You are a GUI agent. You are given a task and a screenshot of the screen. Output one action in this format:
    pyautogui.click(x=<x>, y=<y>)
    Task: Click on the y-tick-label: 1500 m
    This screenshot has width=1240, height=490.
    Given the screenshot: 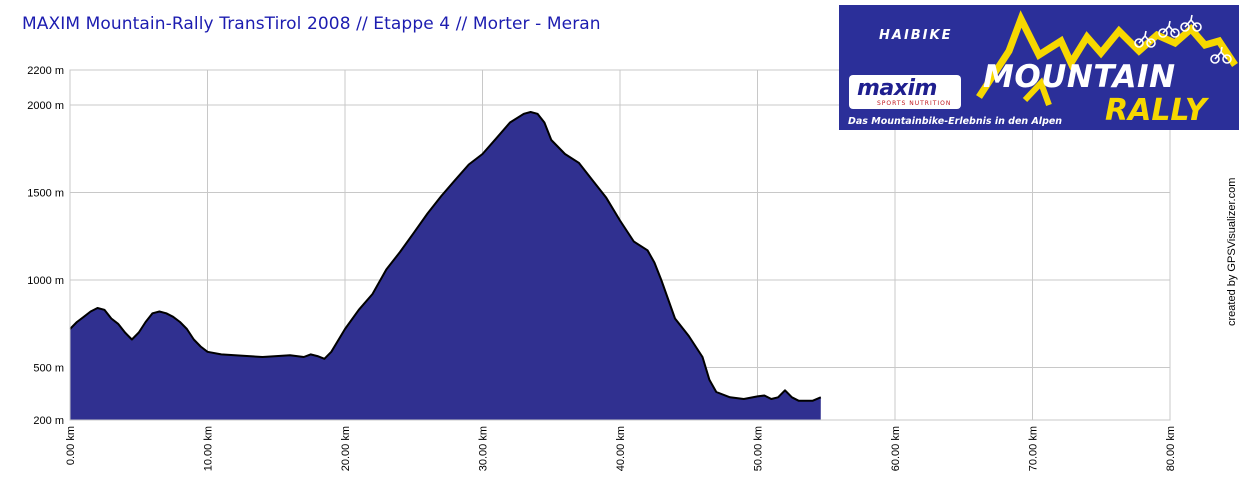 What is the action you would take?
    pyautogui.click(x=45, y=194)
    